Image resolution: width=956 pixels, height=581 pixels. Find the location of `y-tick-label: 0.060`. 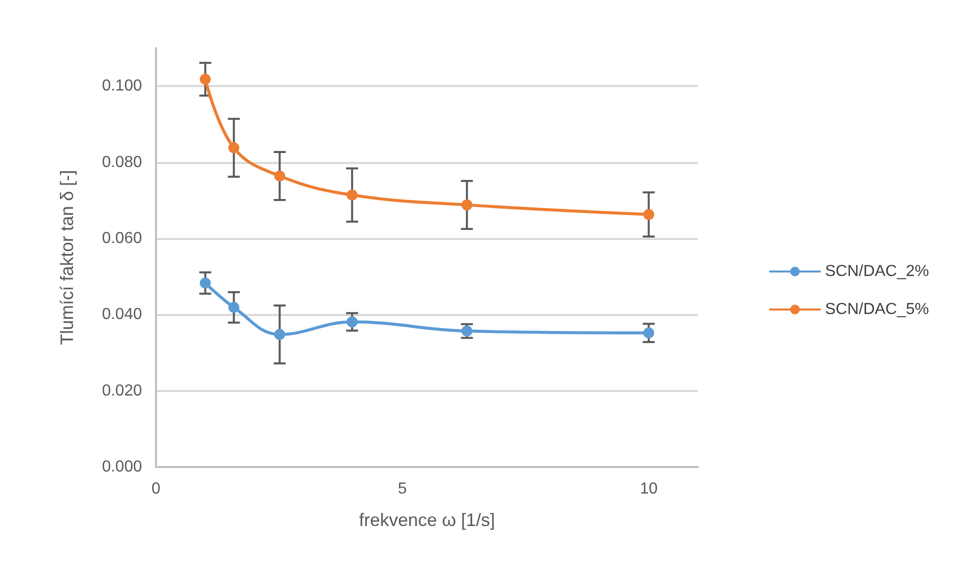

y-tick-label: 0.060 is located at coordinates (122, 238).